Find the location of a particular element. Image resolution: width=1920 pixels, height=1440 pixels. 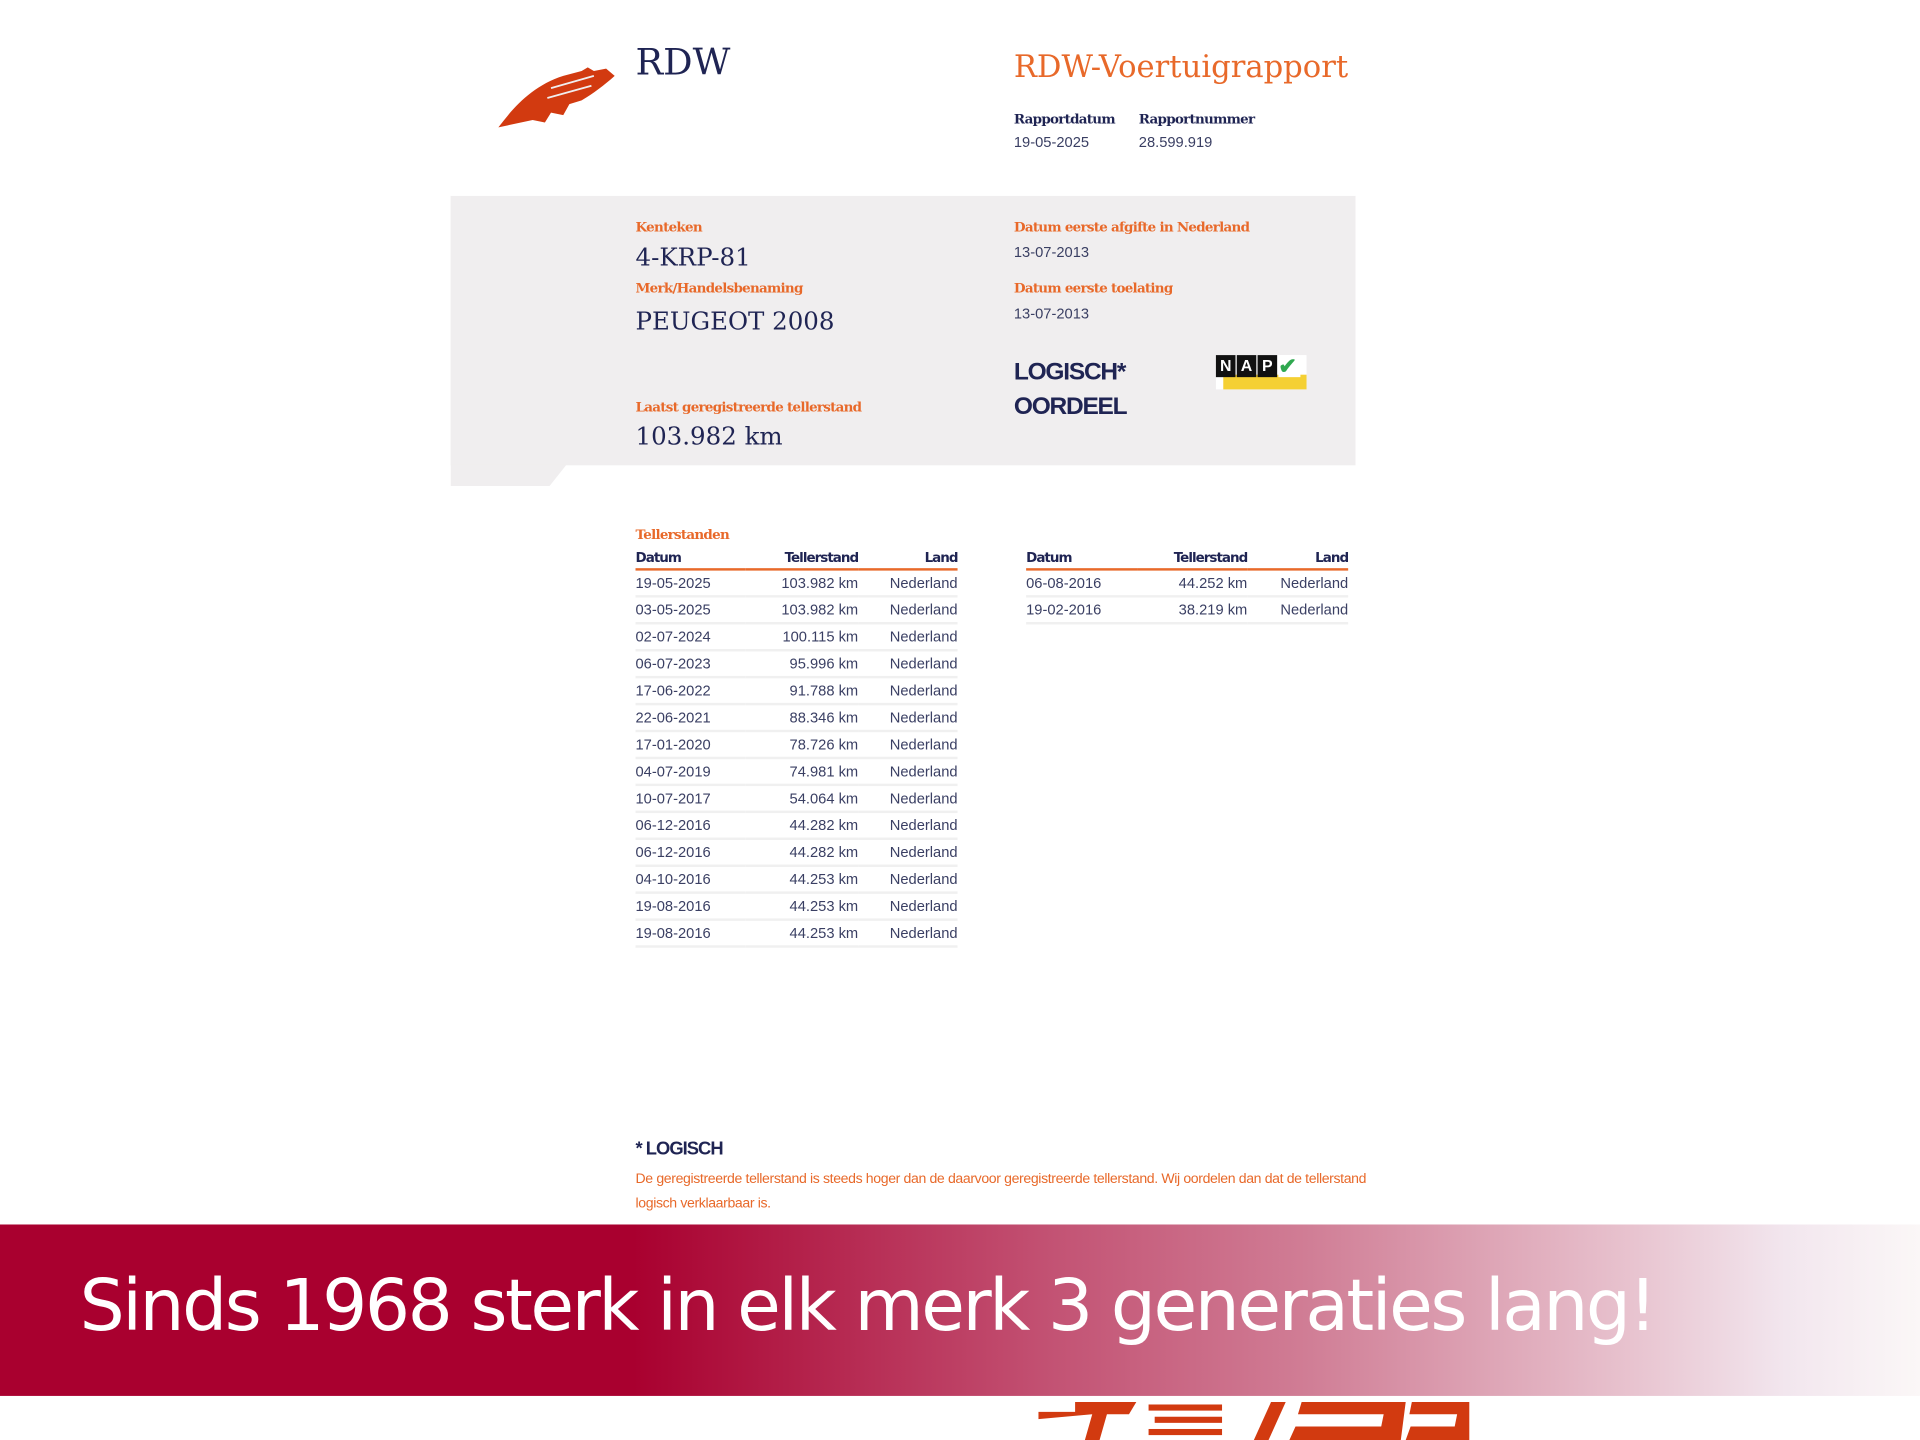

table-row: 06-07-2023 95.996 km Nederland is located at coordinates (796, 664).